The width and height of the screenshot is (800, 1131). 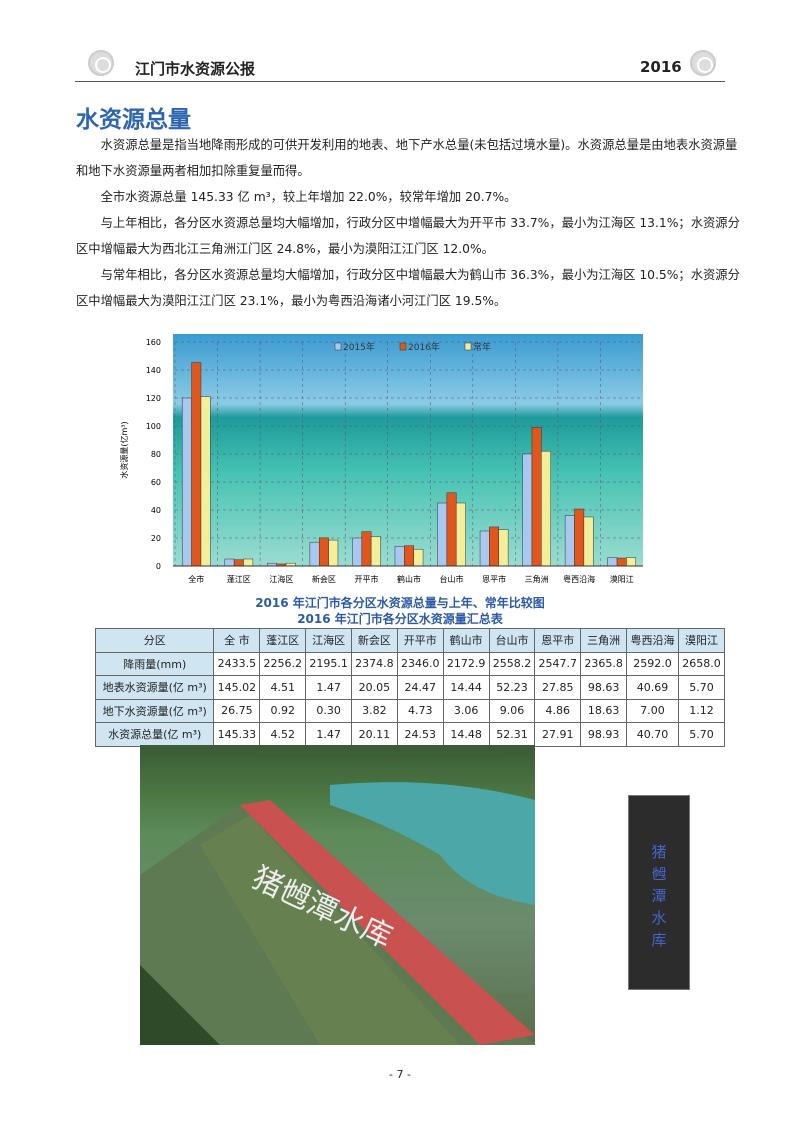 What do you see at coordinates (337, 895) in the screenshot?
I see `reservoir-photo: 猪乸潭水库` at bounding box center [337, 895].